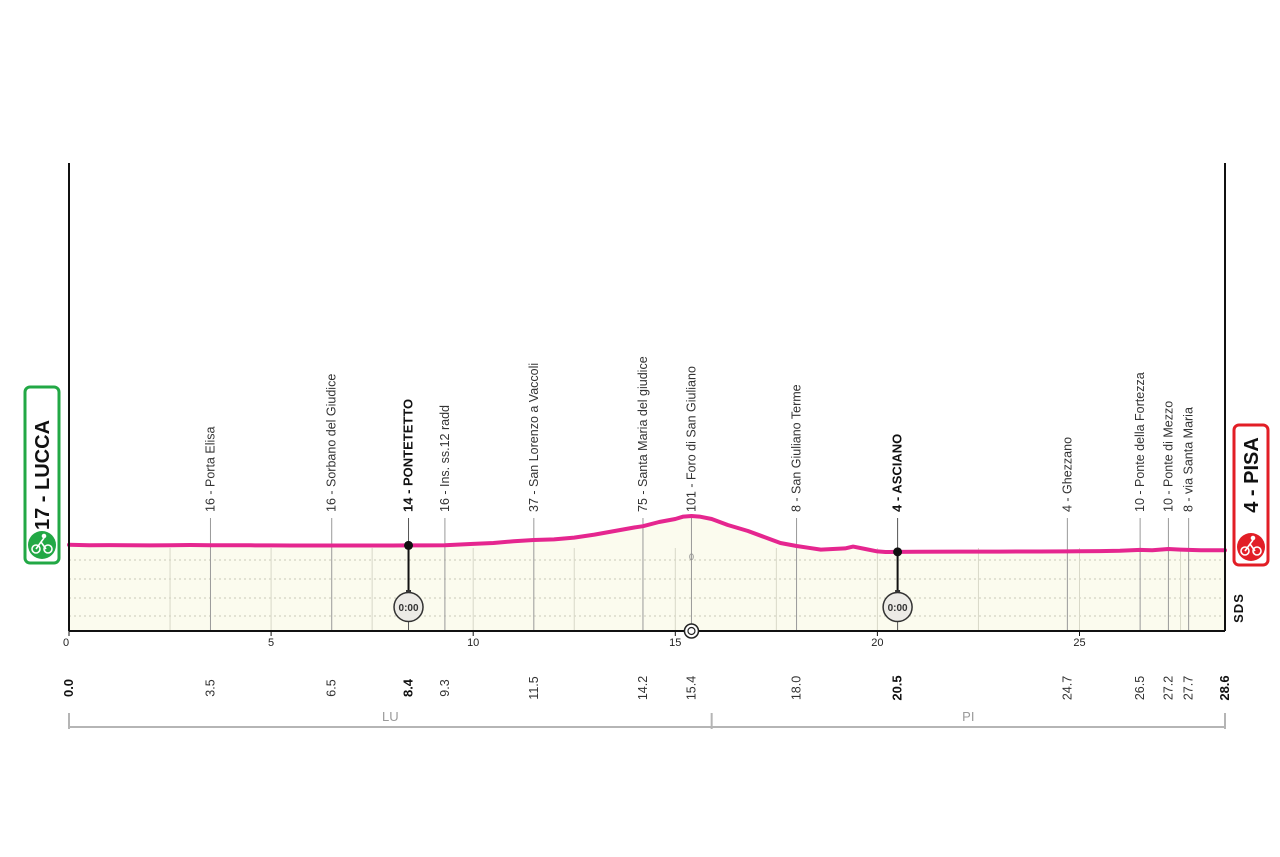  What do you see at coordinates (445, 458) in the screenshot?
I see `waypoint-label: 16 - Ins. ss.12 radd` at bounding box center [445, 458].